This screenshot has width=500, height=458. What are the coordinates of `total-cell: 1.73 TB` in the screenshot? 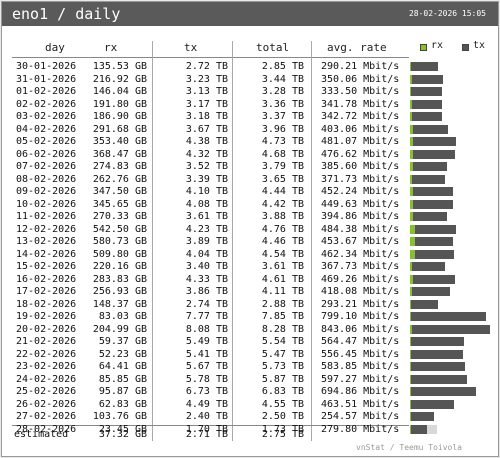 It's located at (282, 429).